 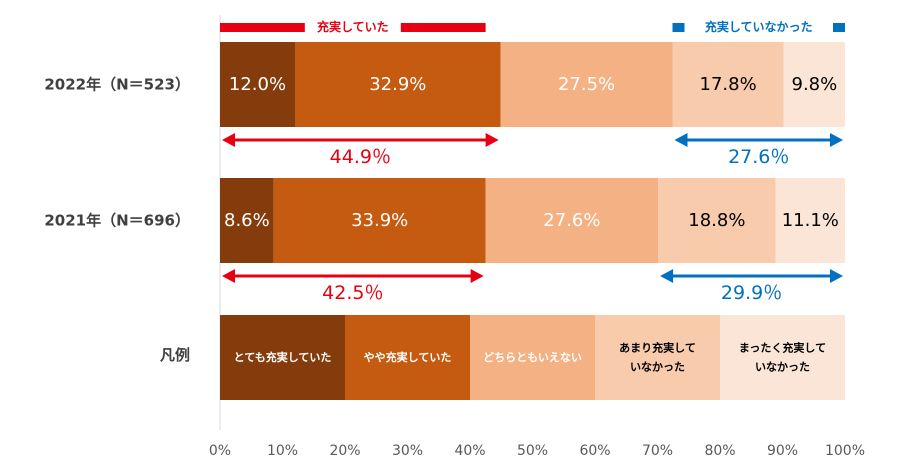 I want to click on x-tick-label: 50%, so click(x=532, y=451).